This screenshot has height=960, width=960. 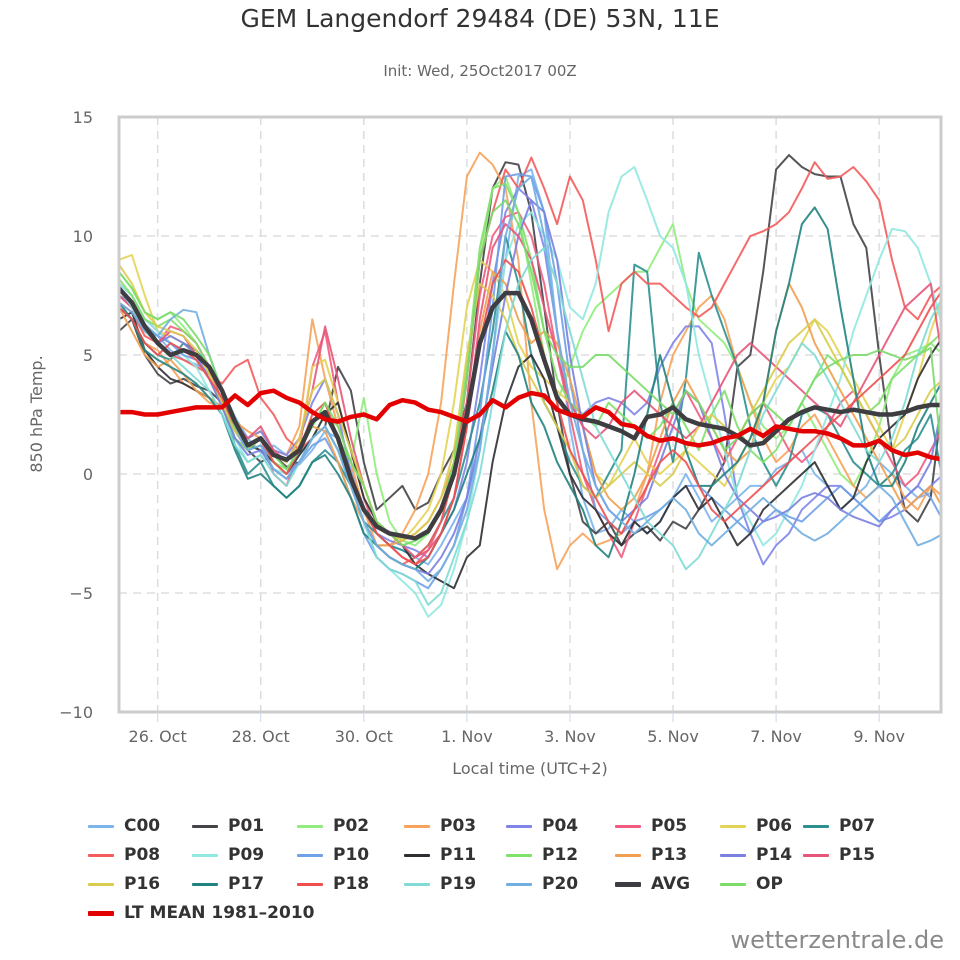 What do you see at coordinates (542, 884) in the screenshot?
I see `legend-item-p20: P20` at bounding box center [542, 884].